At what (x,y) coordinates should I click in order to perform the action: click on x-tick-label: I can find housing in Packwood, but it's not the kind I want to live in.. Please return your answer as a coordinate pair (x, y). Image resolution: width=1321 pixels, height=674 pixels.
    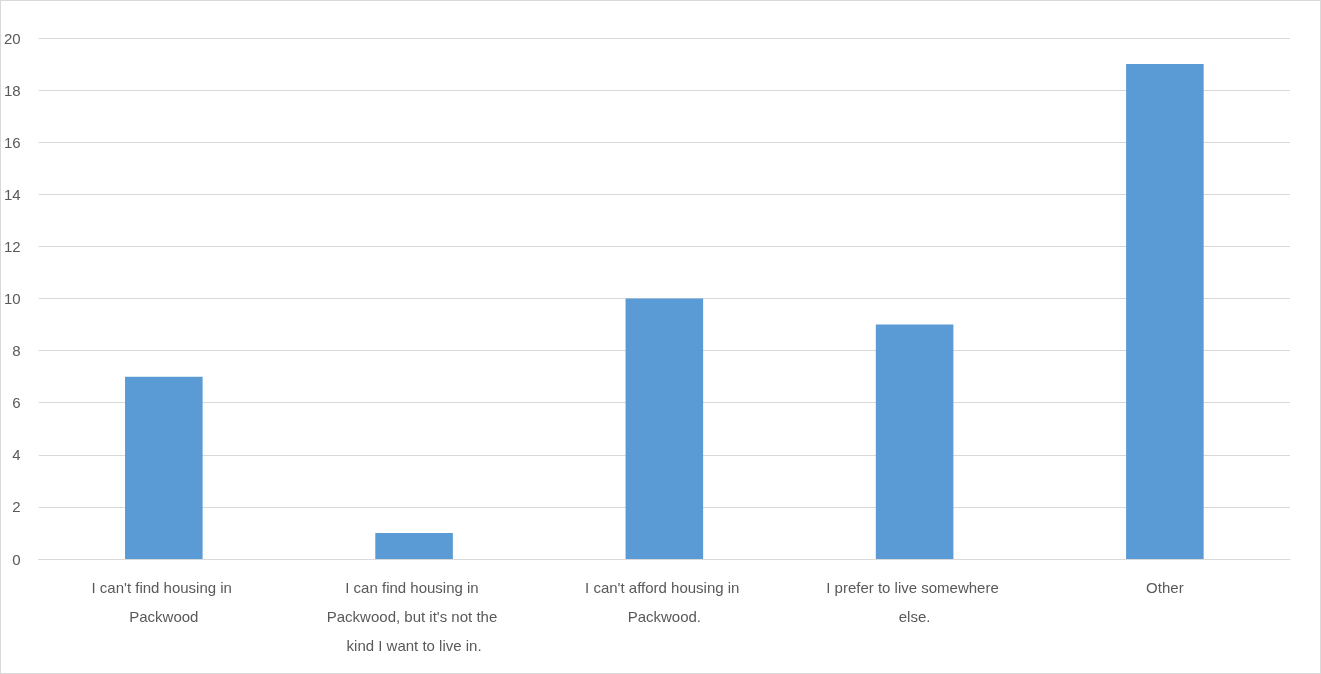
    Looking at the image, I should click on (414, 616).